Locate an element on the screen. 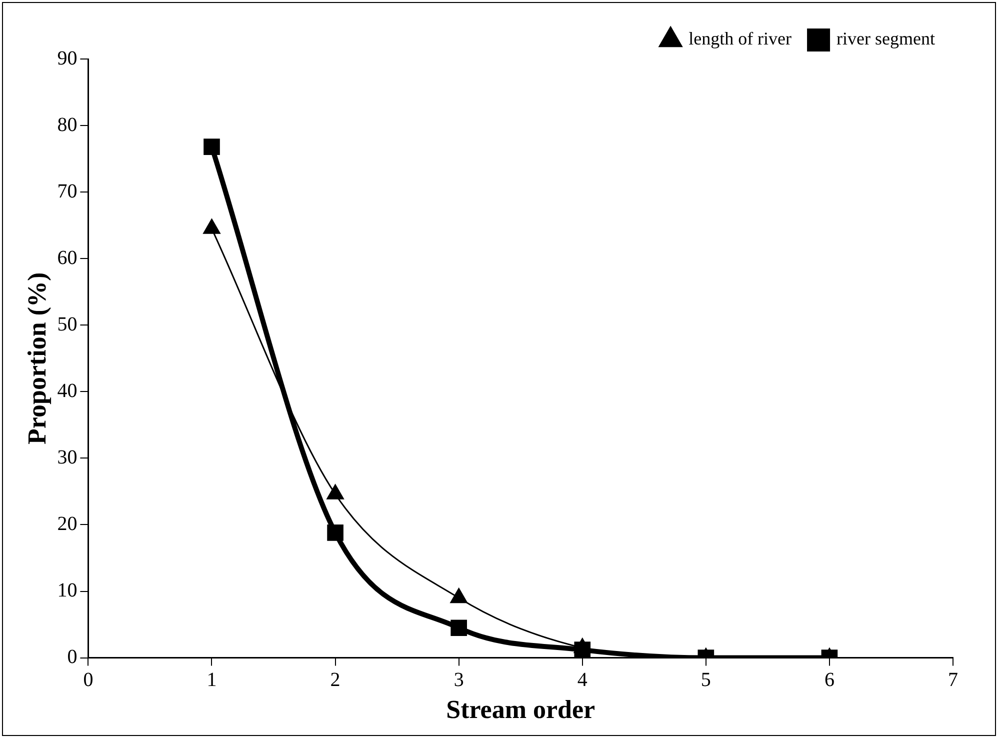 The image size is (1000, 740). x-tick-label: 4 is located at coordinates (582, 680).